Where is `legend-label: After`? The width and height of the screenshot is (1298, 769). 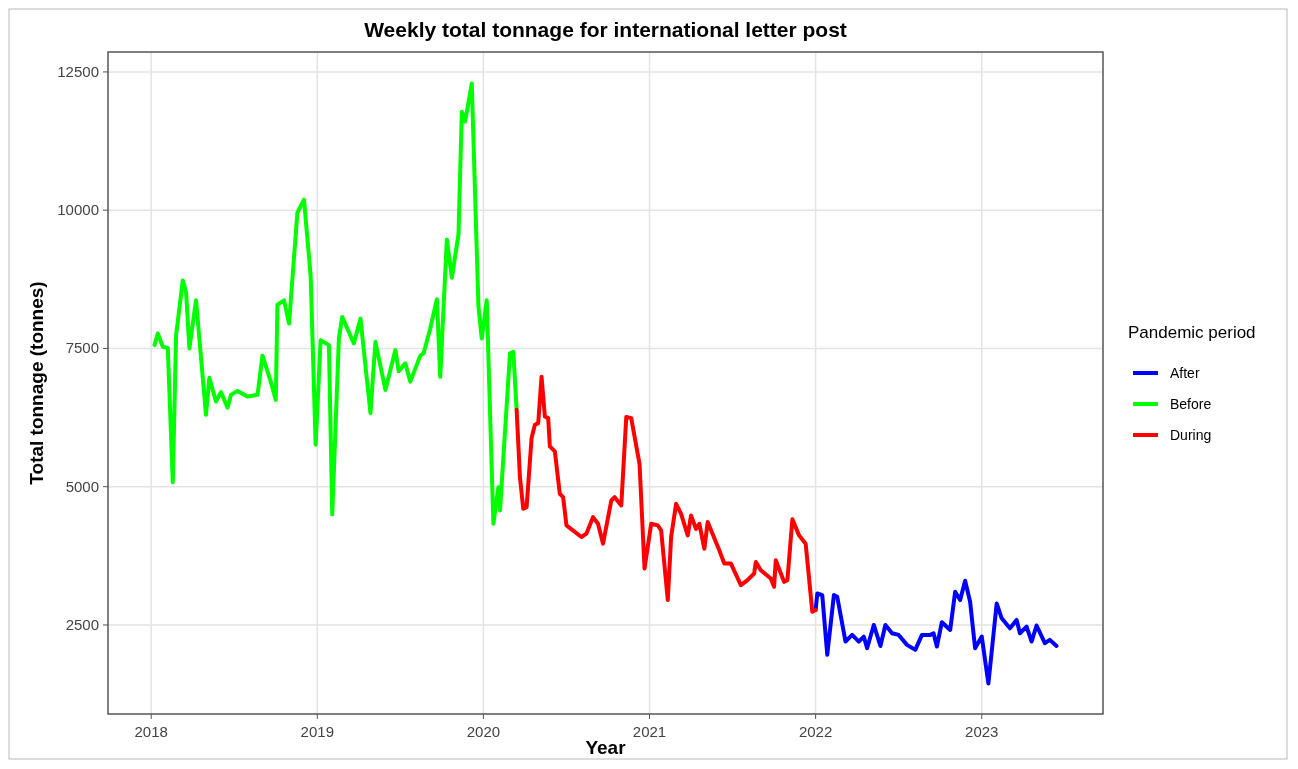
legend-label: After is located at coordinates (1185, 373).